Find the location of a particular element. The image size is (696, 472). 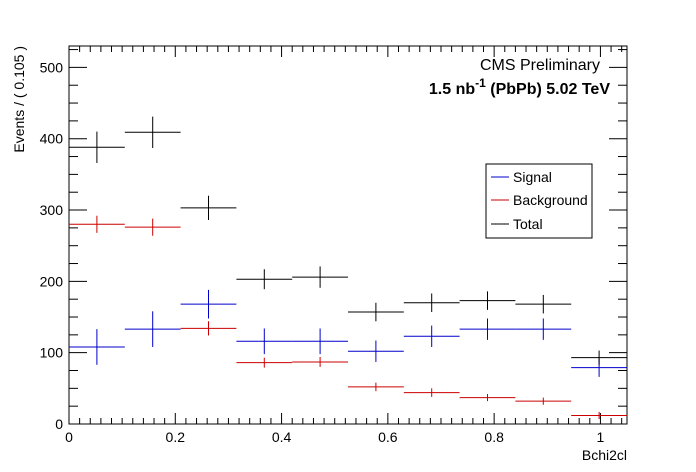

legend: Signal Background Total is located at coordinates (539, 201).